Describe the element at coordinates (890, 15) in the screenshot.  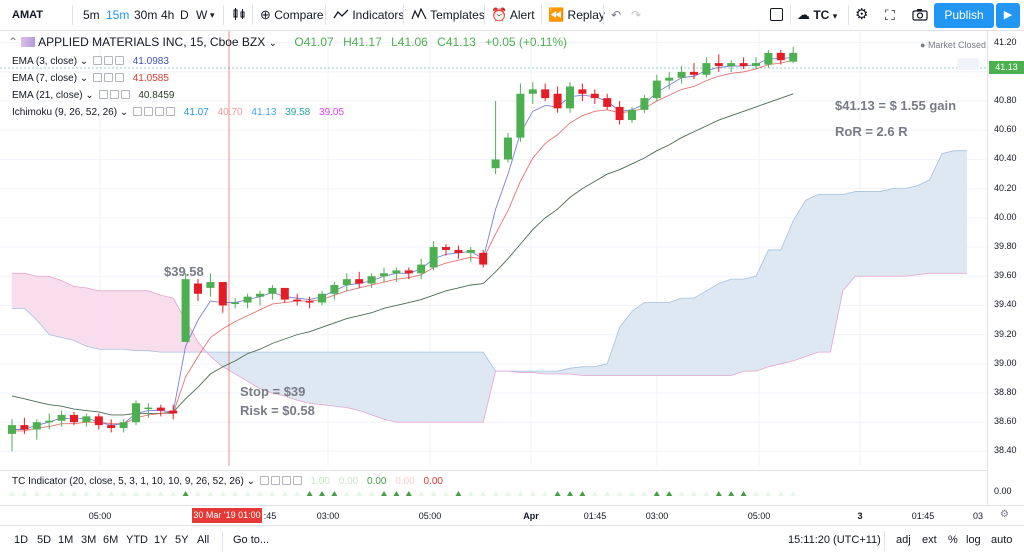
I see `fullscreen-icon: ⛶` at that location.